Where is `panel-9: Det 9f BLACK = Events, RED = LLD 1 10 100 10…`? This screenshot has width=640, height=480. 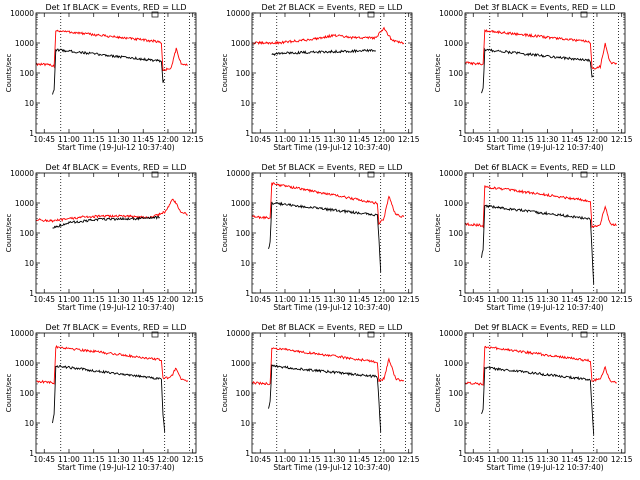 panel-9: Det 9f BLACK = Events, RED = LLD 1 10 100 10… is located at coordinates (533, 397).